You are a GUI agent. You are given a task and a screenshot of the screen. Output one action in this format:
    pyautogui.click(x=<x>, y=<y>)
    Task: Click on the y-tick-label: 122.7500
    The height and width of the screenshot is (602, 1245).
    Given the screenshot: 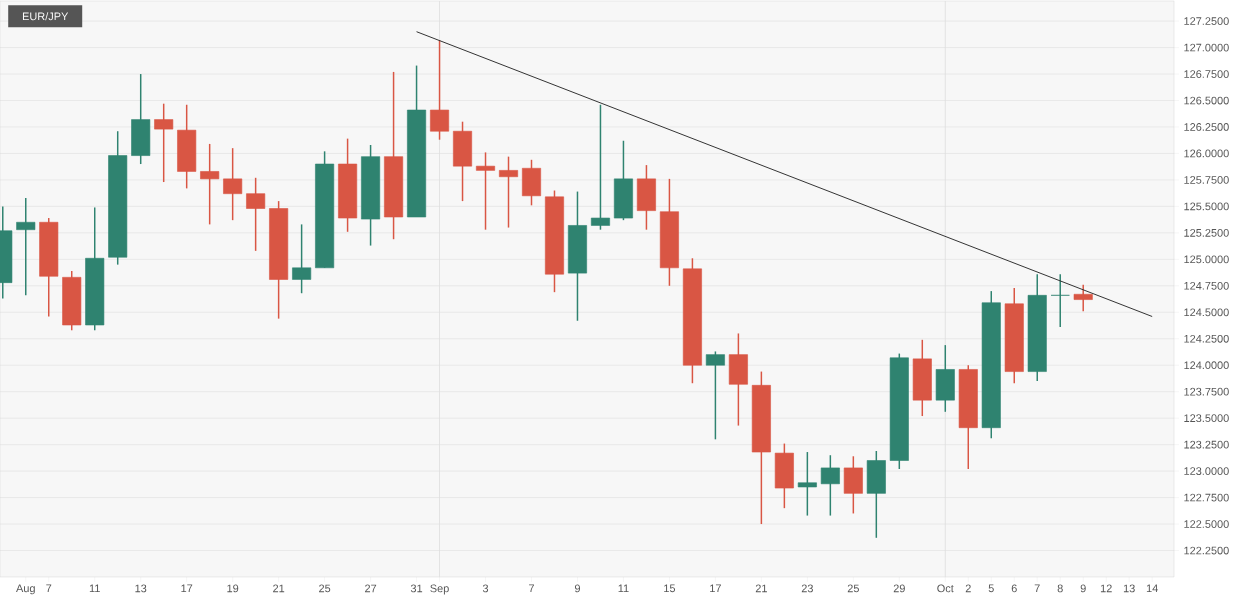 What is the action you would take?
    pyautogui.click(x=1206, y=497)
    